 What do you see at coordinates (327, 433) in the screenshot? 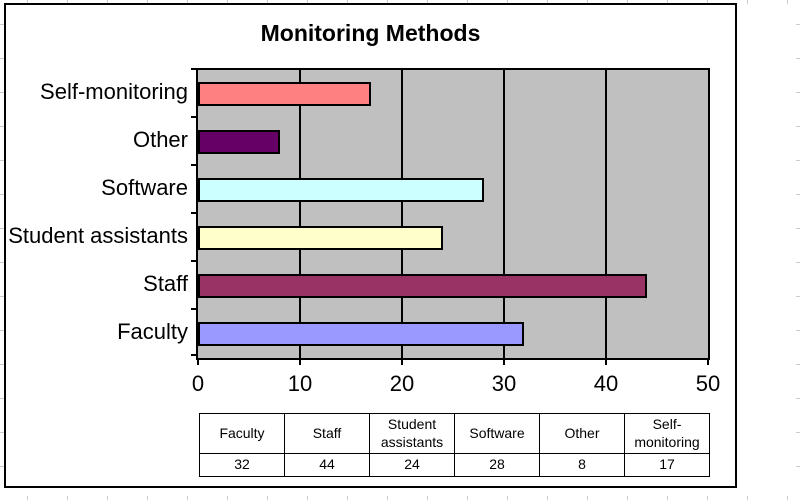
I see `table-header-cell-staff: Staff` at bounding box center [327, 433].